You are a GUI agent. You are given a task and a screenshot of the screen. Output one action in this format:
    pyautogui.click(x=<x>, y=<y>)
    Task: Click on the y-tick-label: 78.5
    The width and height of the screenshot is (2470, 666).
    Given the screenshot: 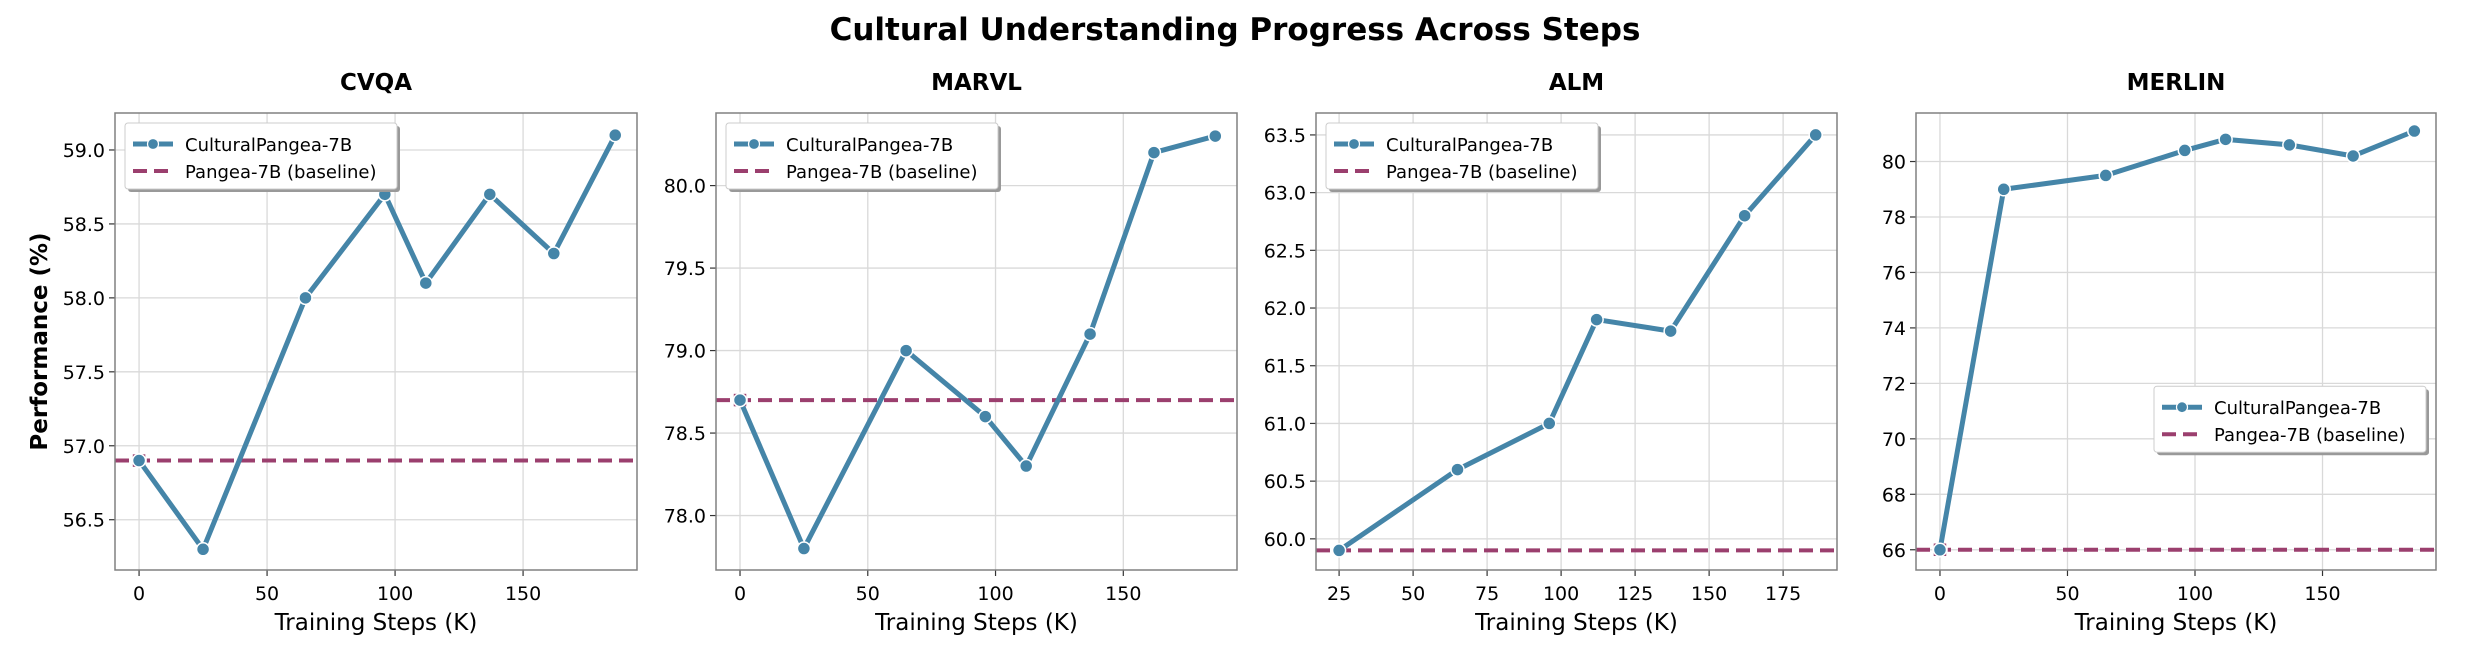 What is the action you would take?
    pyautogui.click(x=685, y=434)
    